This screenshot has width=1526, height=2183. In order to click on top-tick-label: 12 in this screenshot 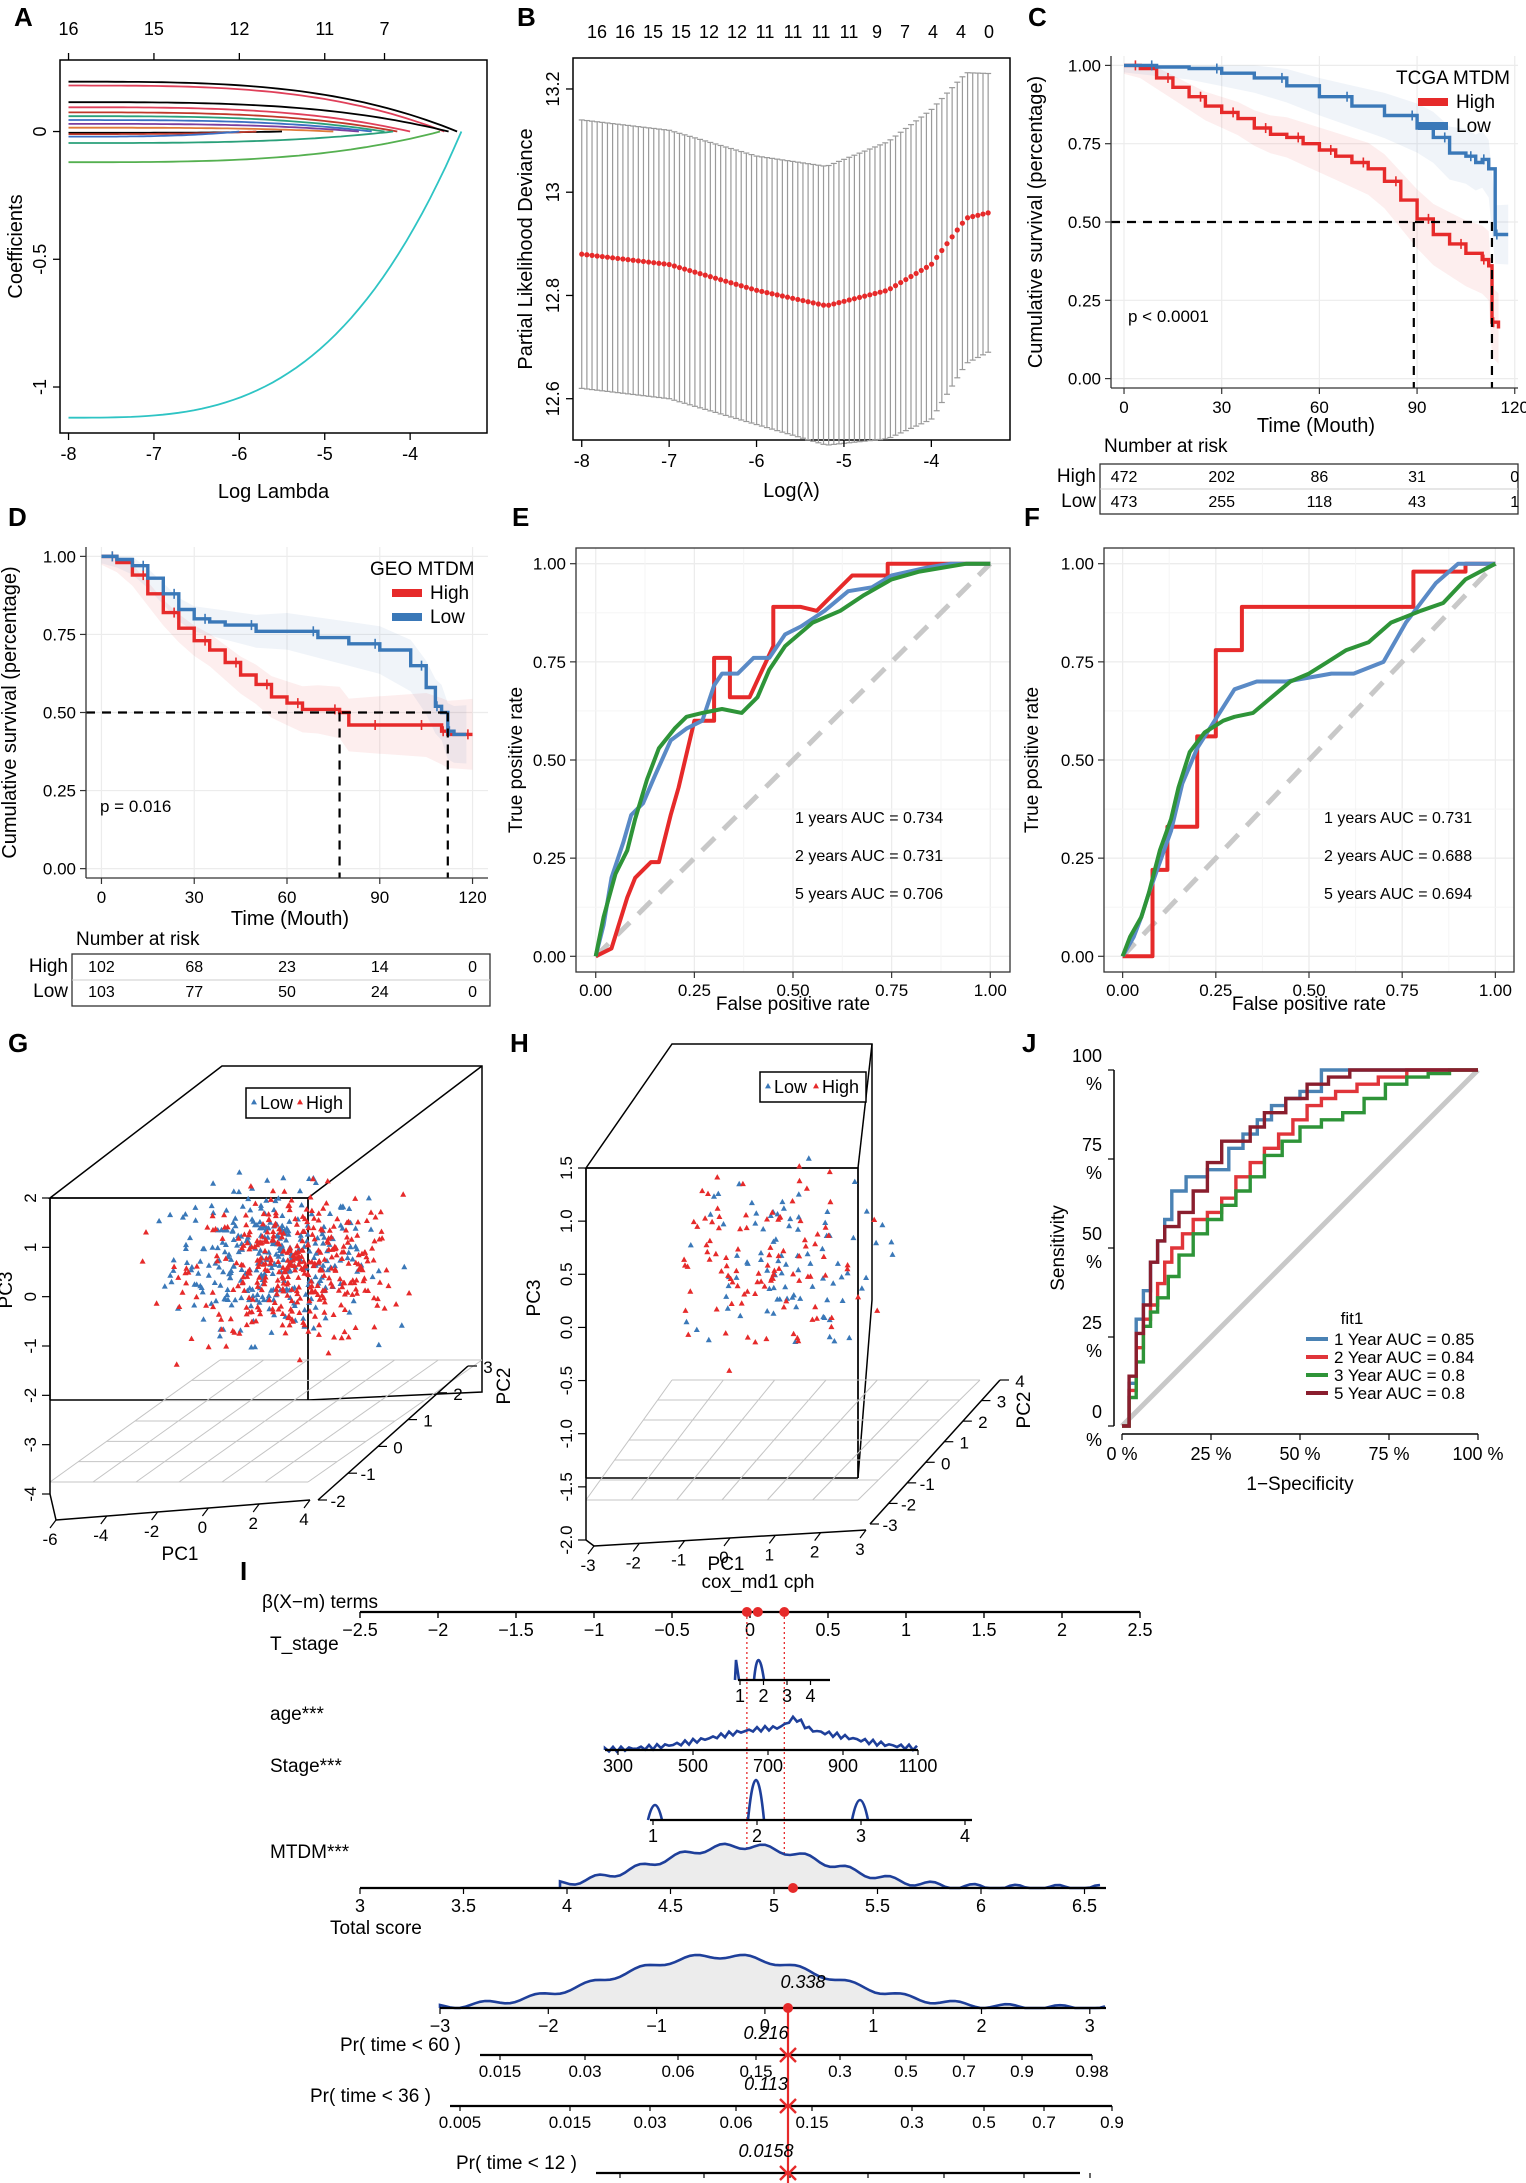, I will do `click(709, 32)`.